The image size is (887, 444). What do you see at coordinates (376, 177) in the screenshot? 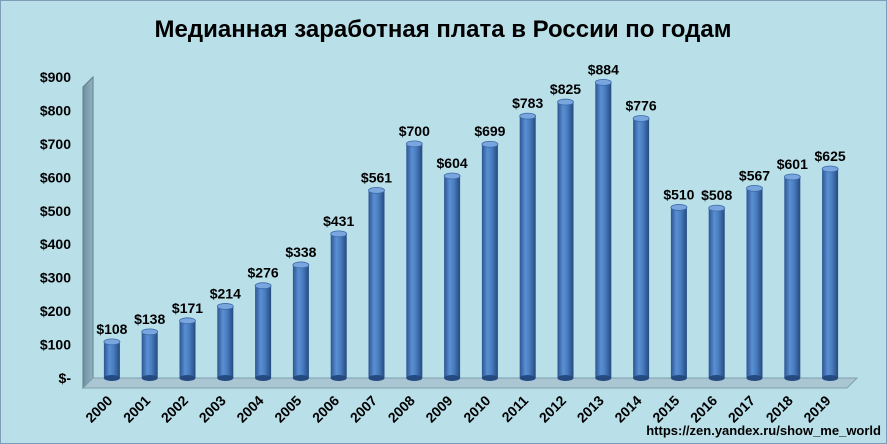
I see `data-label: $561` at bounding box center [376, 177].